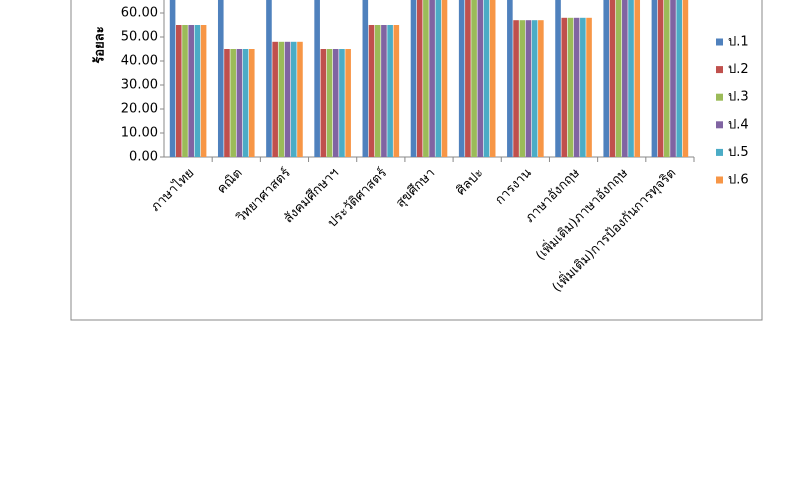  What do you see at coordinates (738, 124) in the screenshot?
I see `legend-label: ป.4` at bounding box center [738, 124].